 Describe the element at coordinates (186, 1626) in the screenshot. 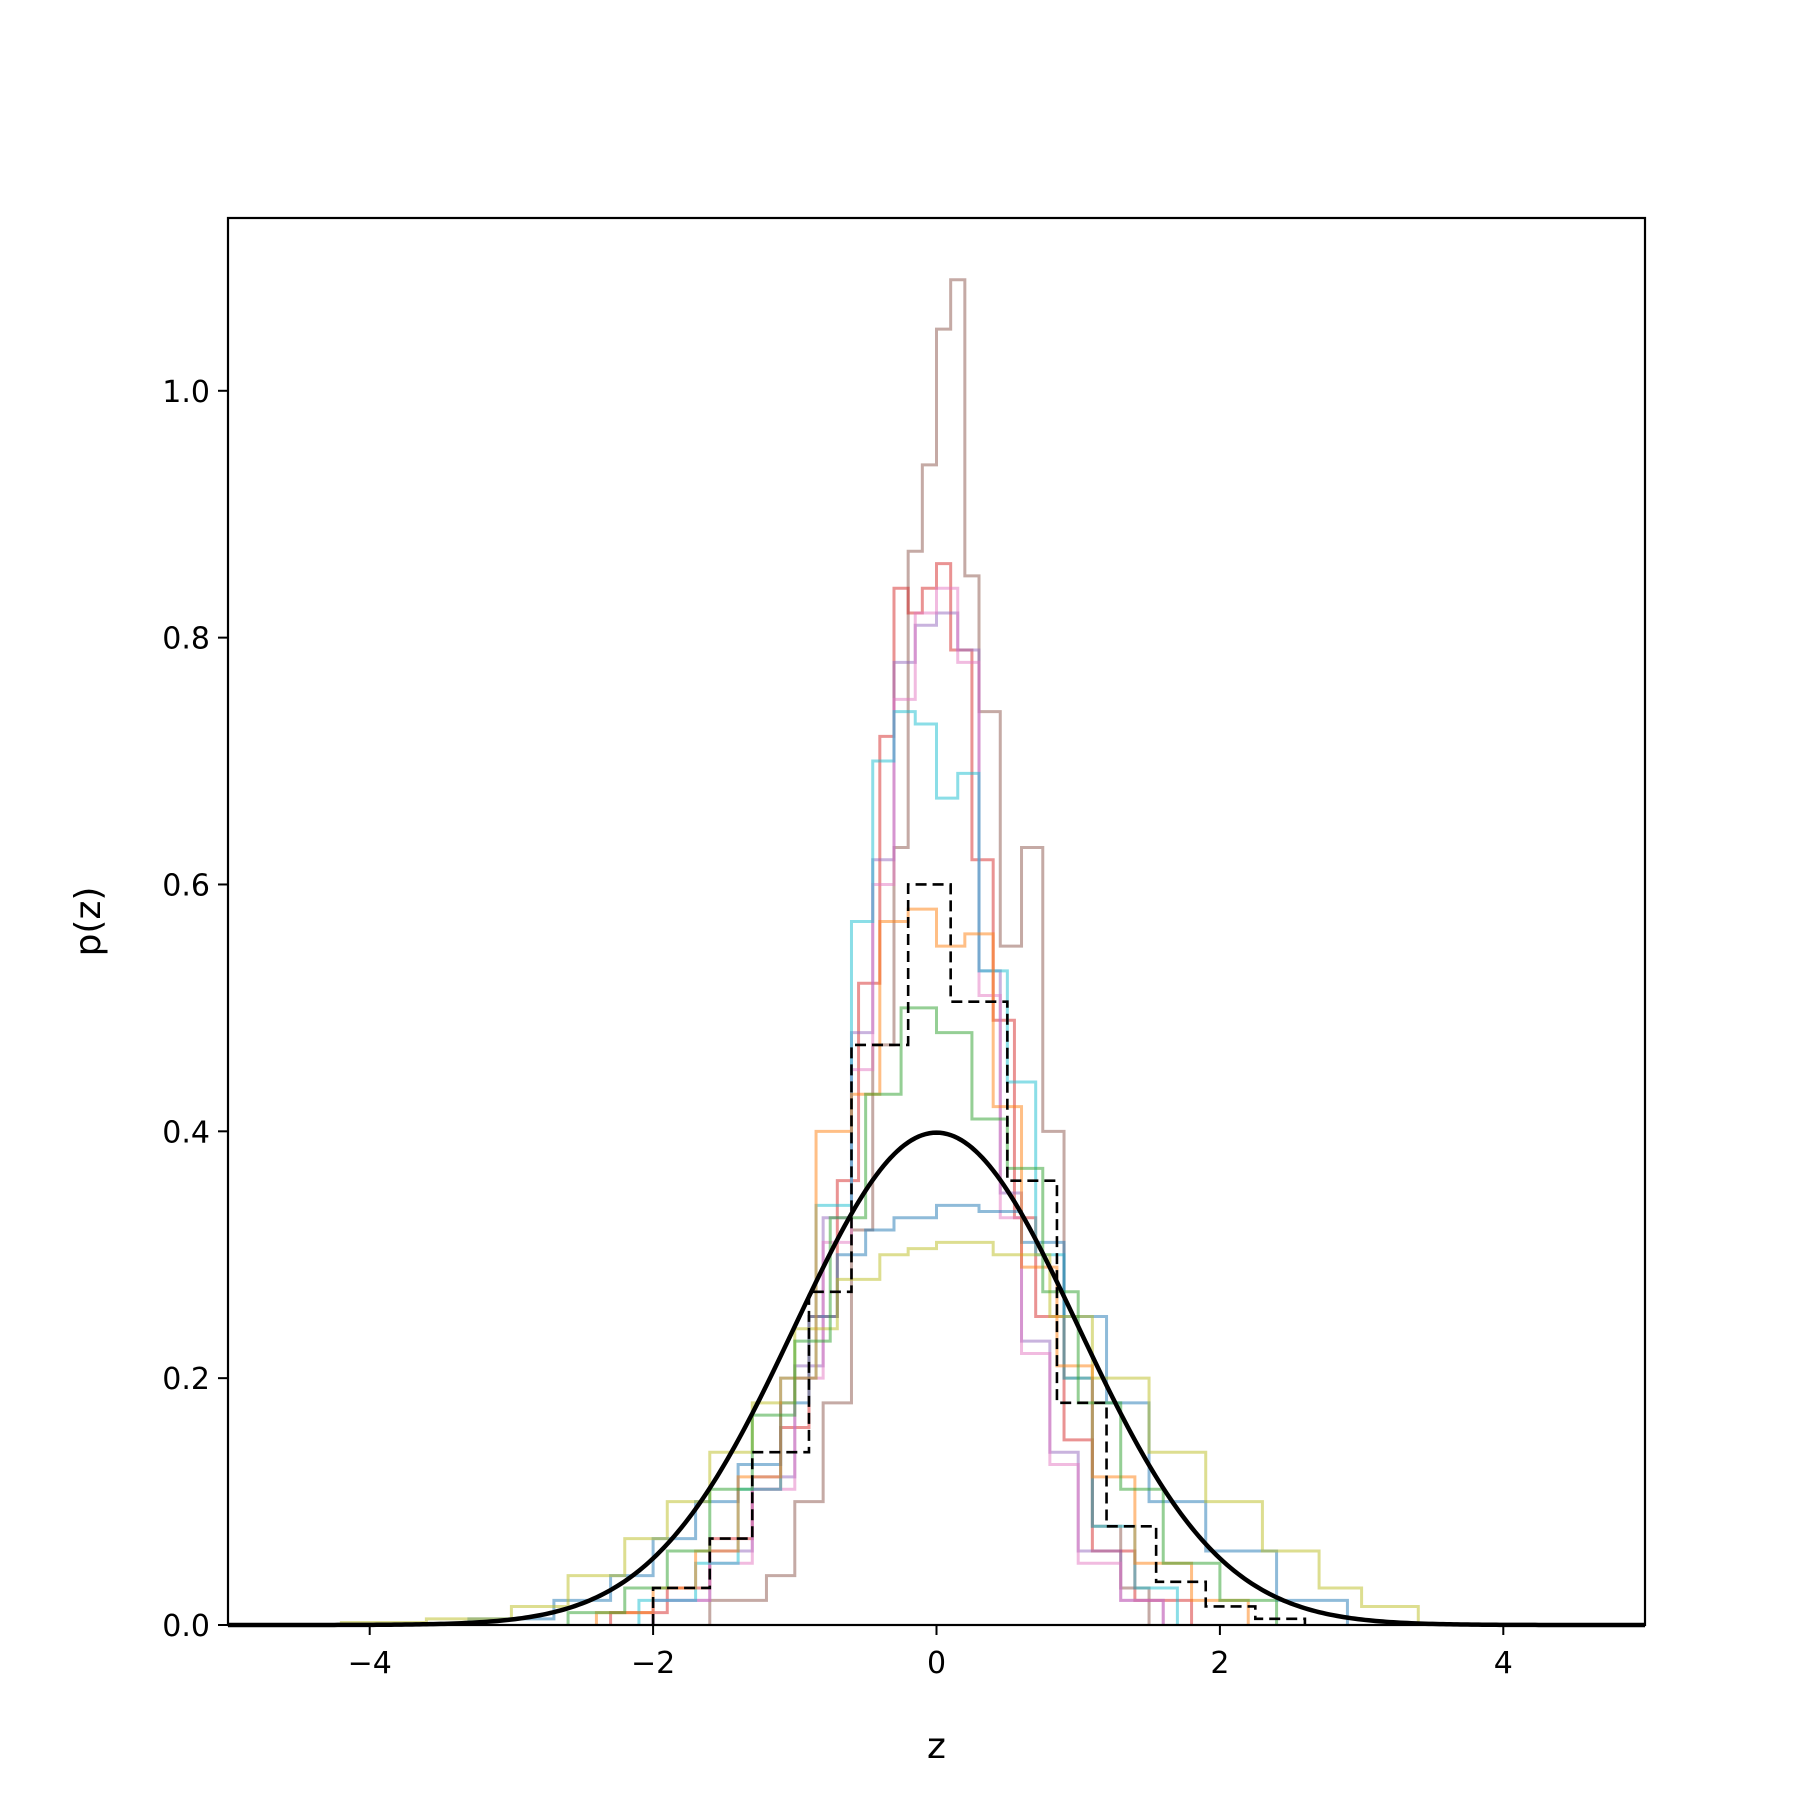

I see `y-tick-label: 0.0` at that location.